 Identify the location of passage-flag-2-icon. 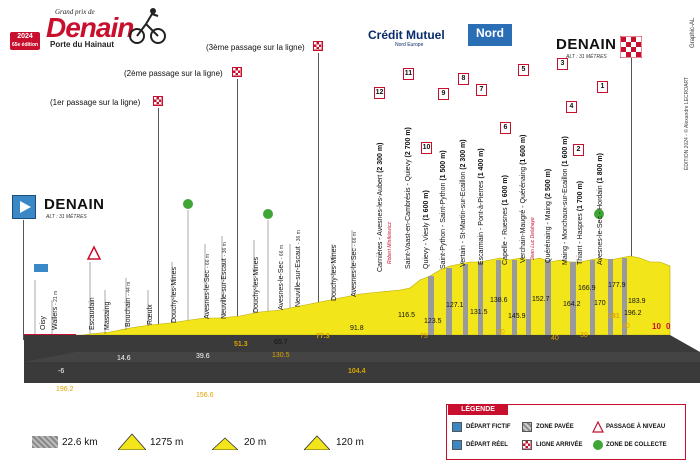
(237, 72).